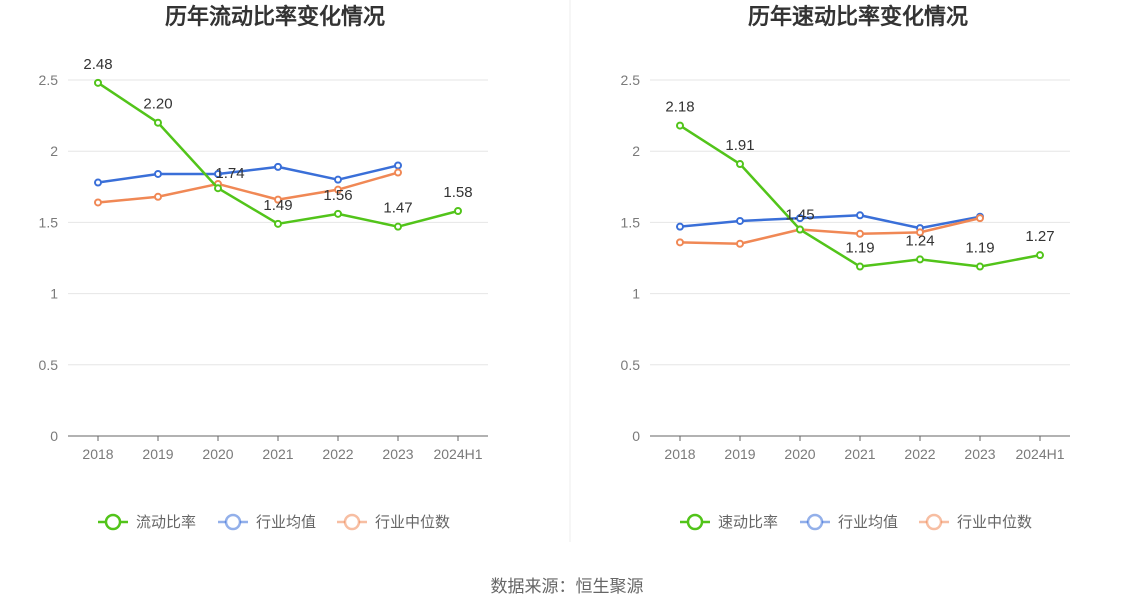  I want to click on data-label: 2.48, so click(97, 64).